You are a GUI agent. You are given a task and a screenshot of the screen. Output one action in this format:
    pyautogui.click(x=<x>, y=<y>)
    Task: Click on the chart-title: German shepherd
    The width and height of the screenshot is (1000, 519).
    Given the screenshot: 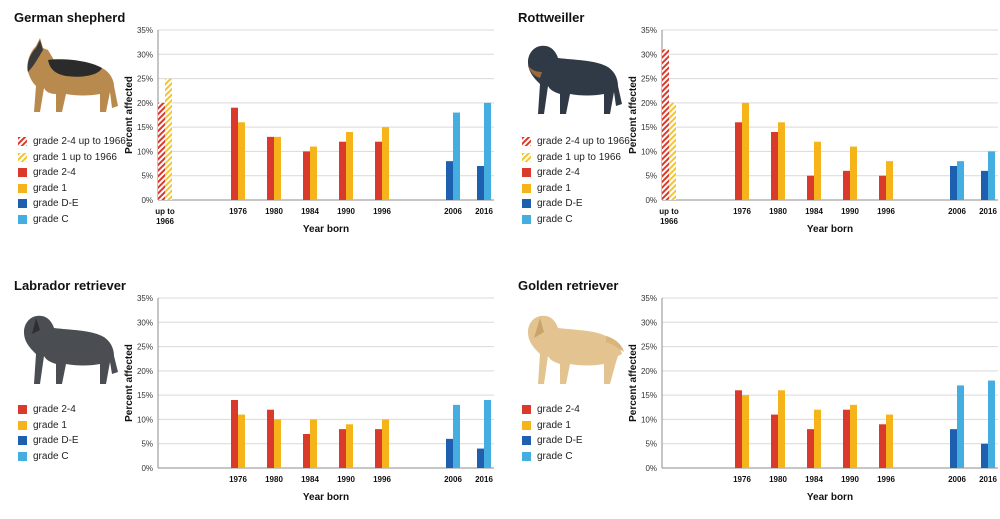 What is the action you would take?
    pyautogui.click(x=70, y=17)
    